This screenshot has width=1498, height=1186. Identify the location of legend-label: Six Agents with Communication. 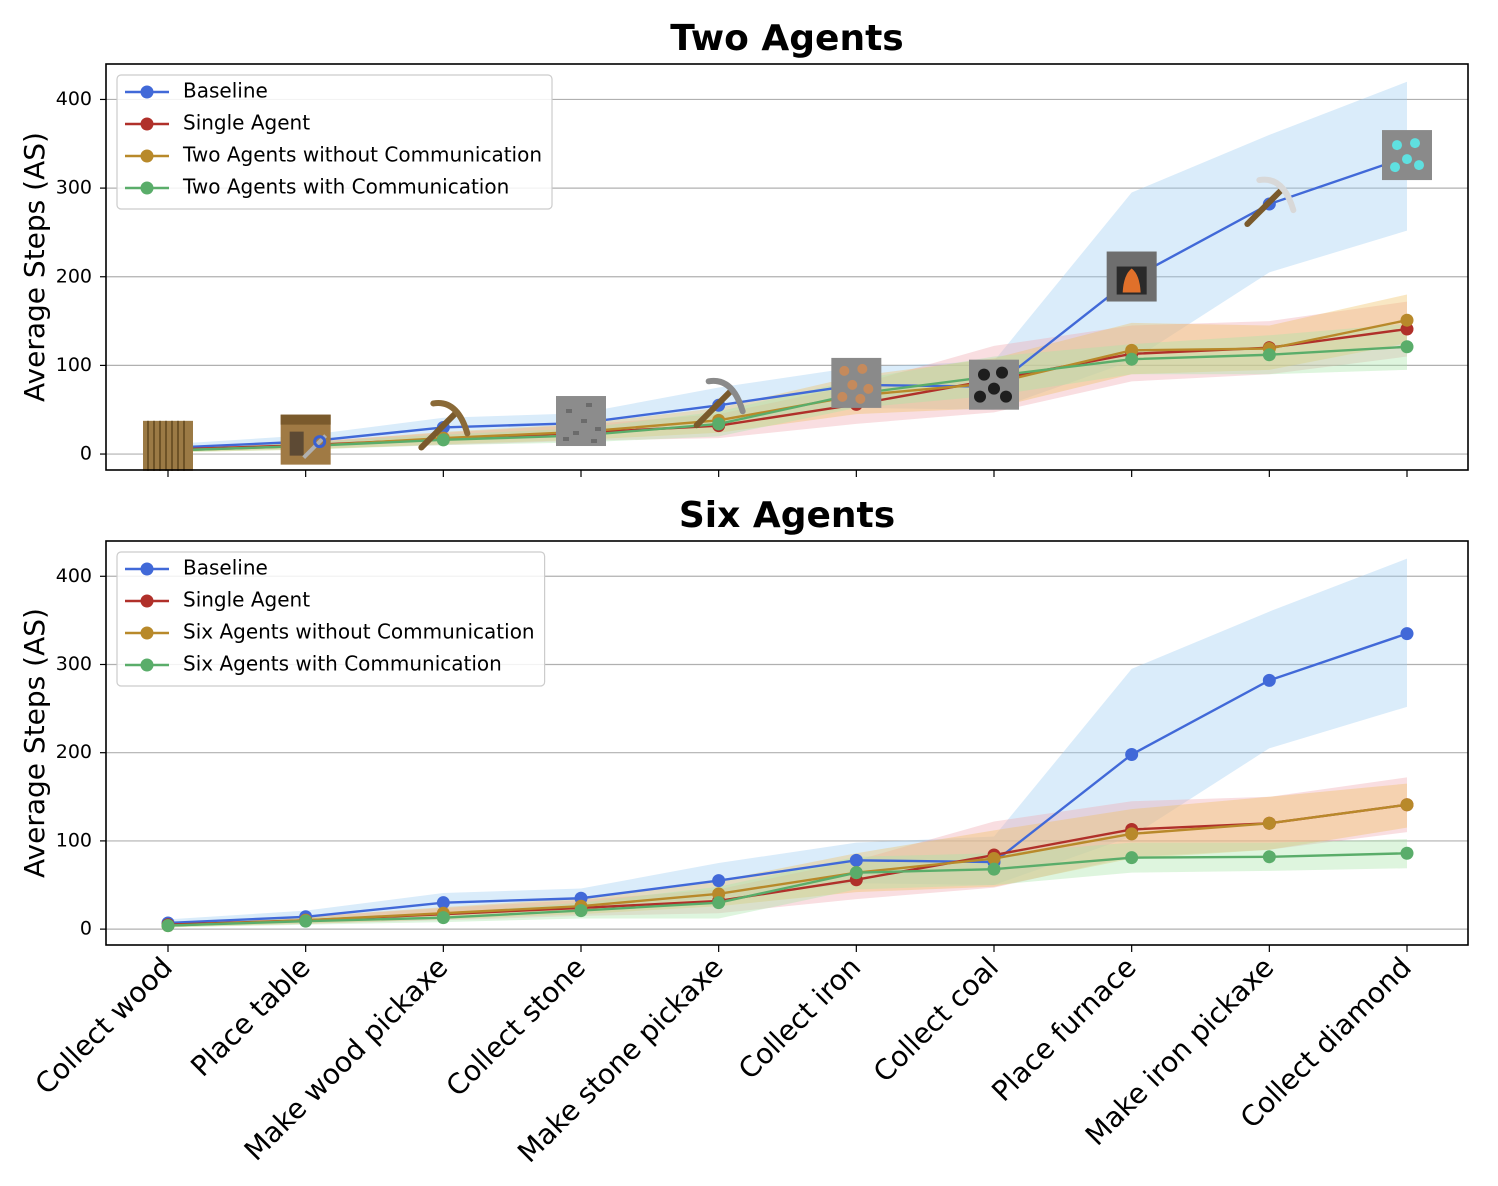
(342, 664).